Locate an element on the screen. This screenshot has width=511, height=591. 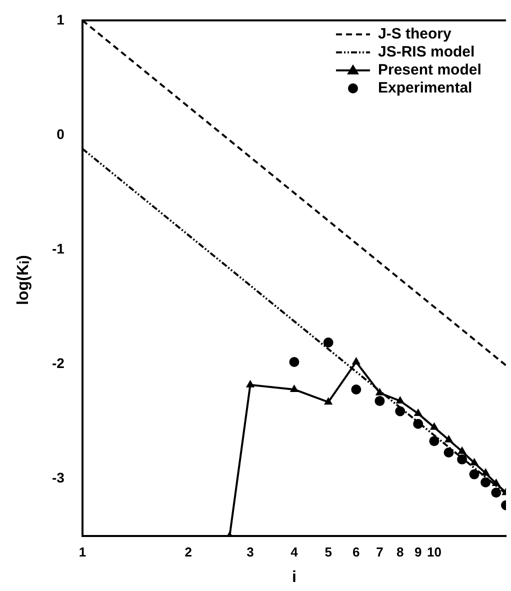
y-tick-label: 0 is located at coordinates (60, 134).